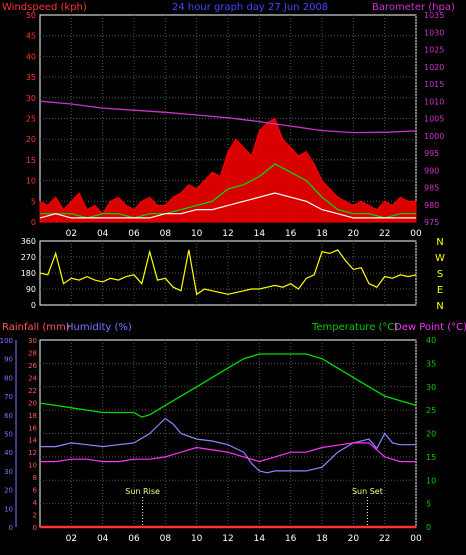 This screenshot has width=466, height=555. What do you see at coordinates (322, 234) in the screenshot?
I see `wind-panel-x-tick-label: 18` at bounding box center [322, 234].